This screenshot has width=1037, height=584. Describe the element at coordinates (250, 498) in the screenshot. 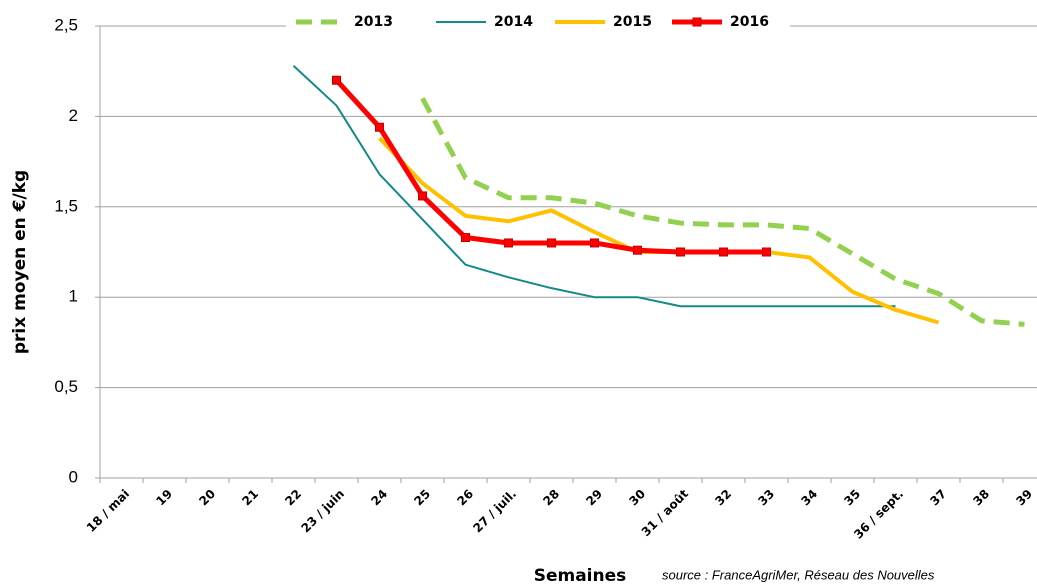

I see `x-tick-label: 21` at that location.